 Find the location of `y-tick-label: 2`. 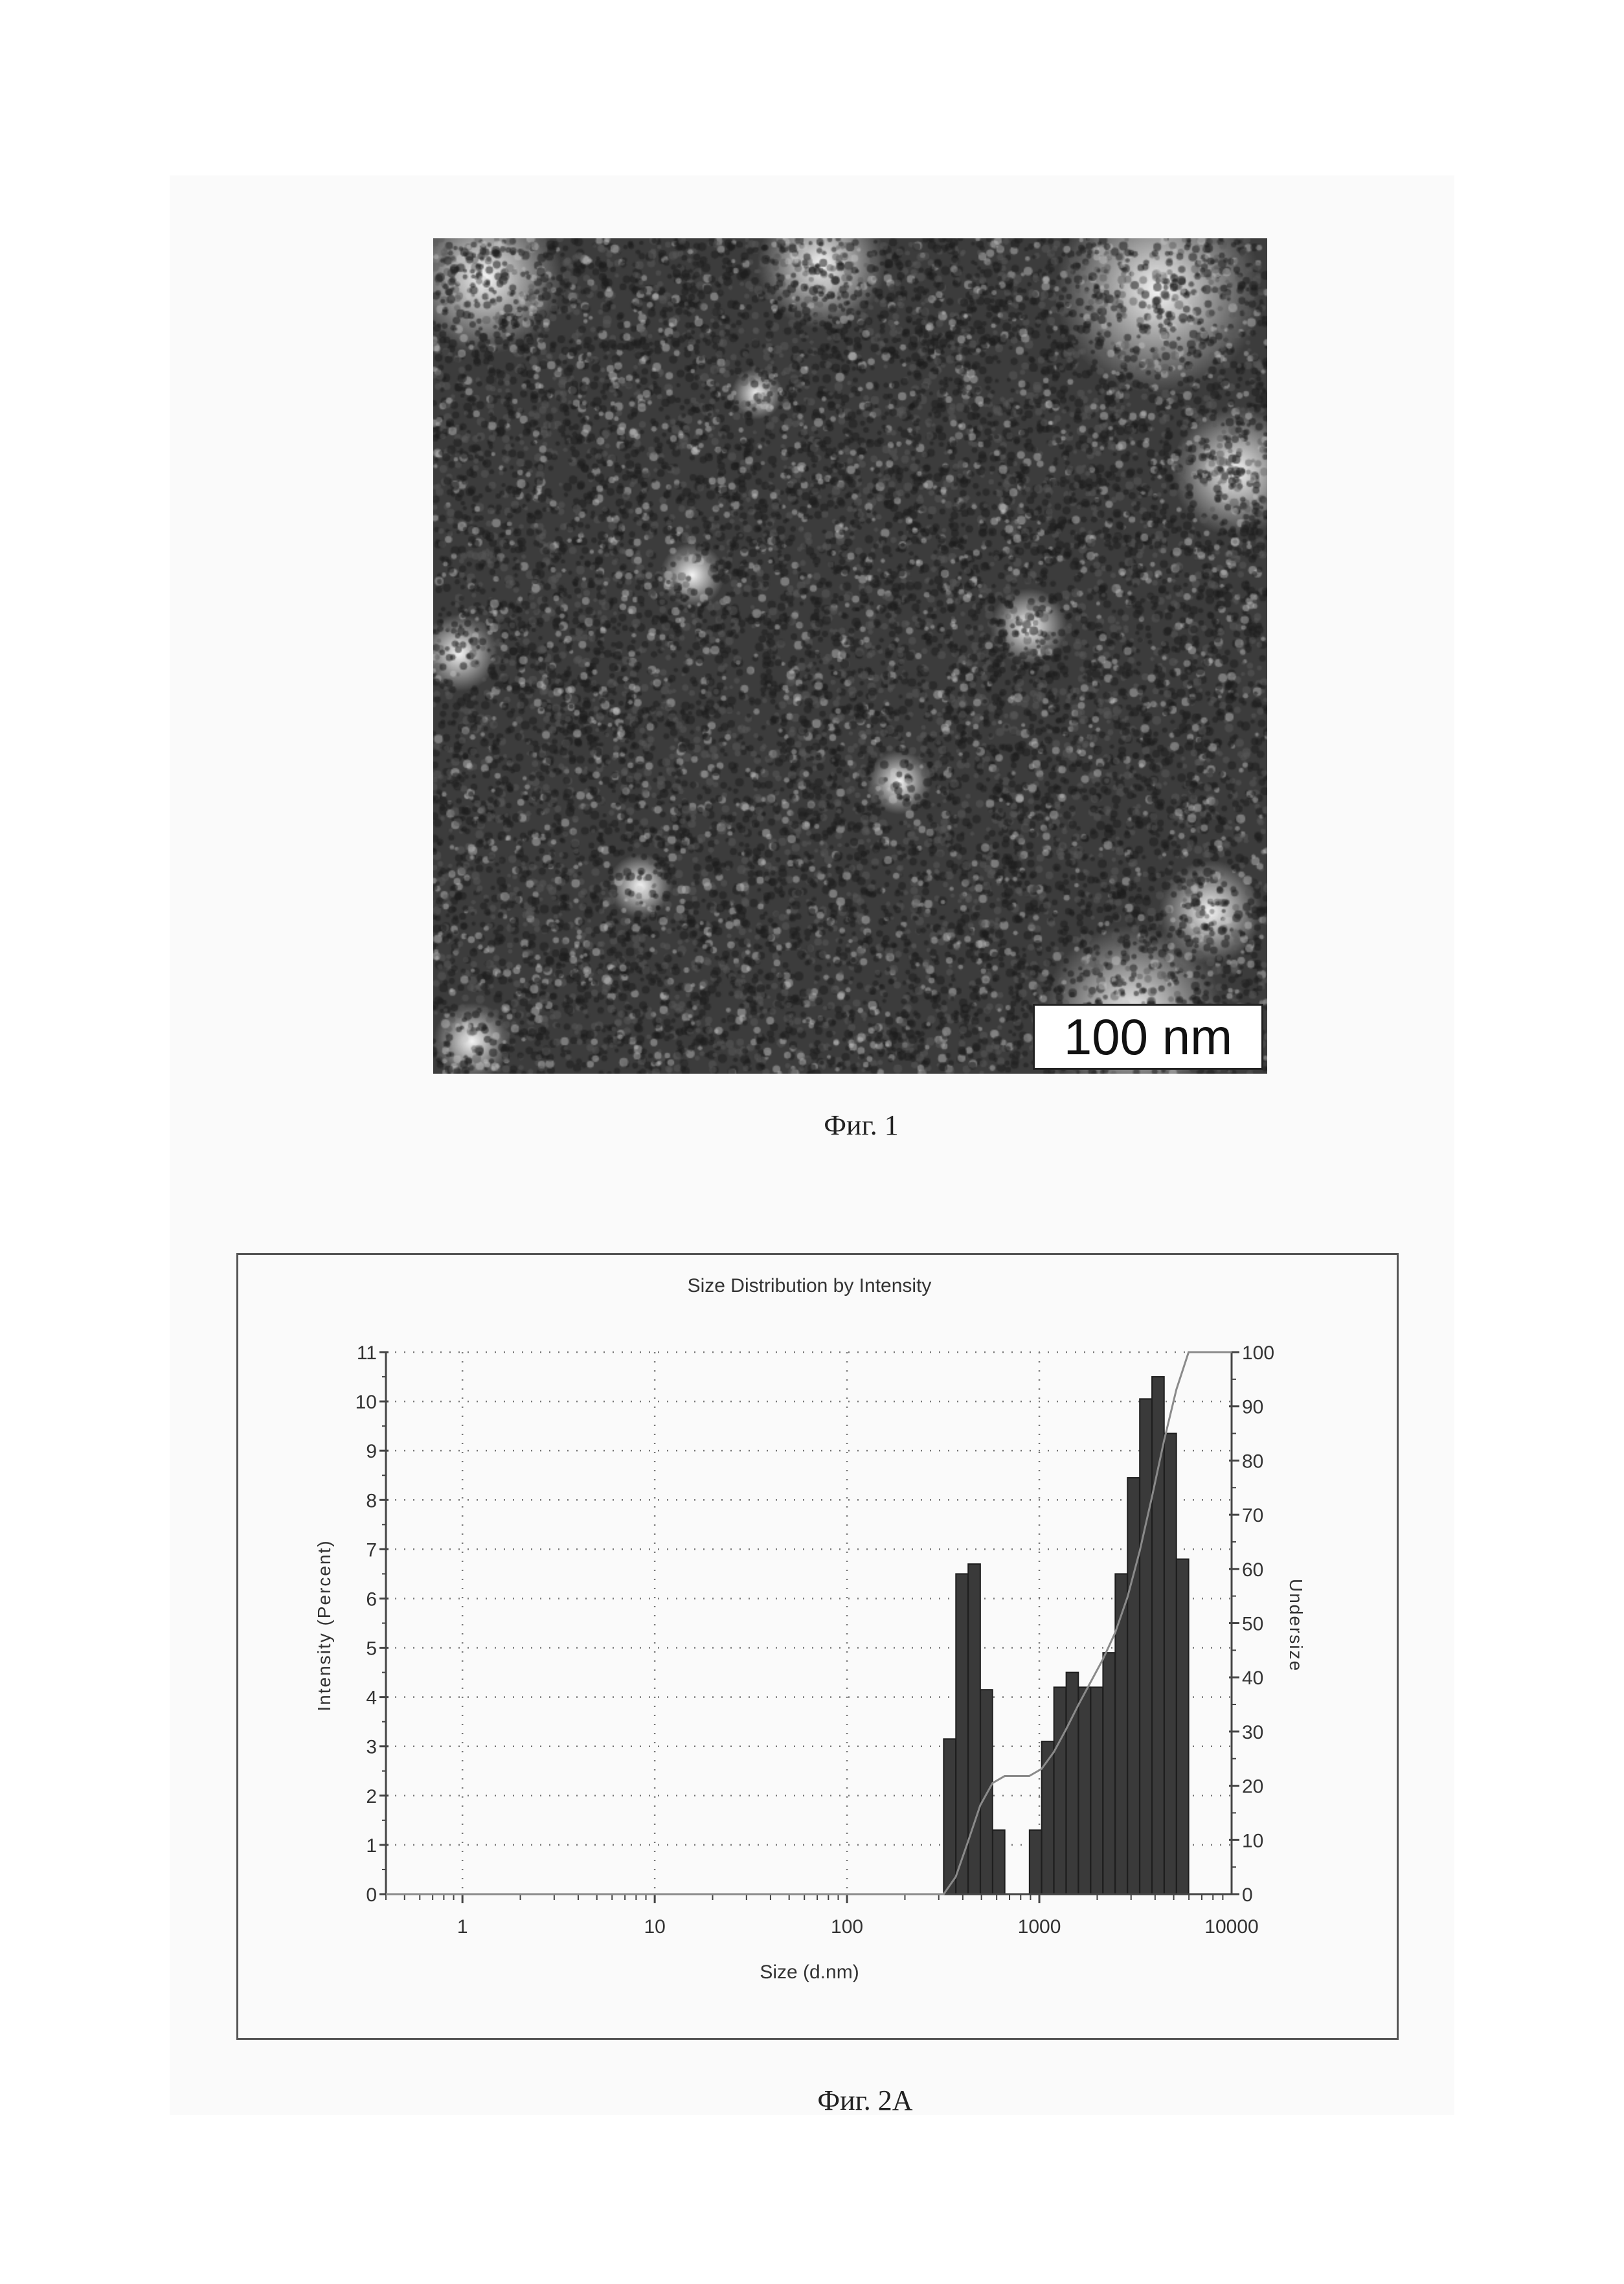

y-tick-label: 2 is located at coordinates (371, 1797).